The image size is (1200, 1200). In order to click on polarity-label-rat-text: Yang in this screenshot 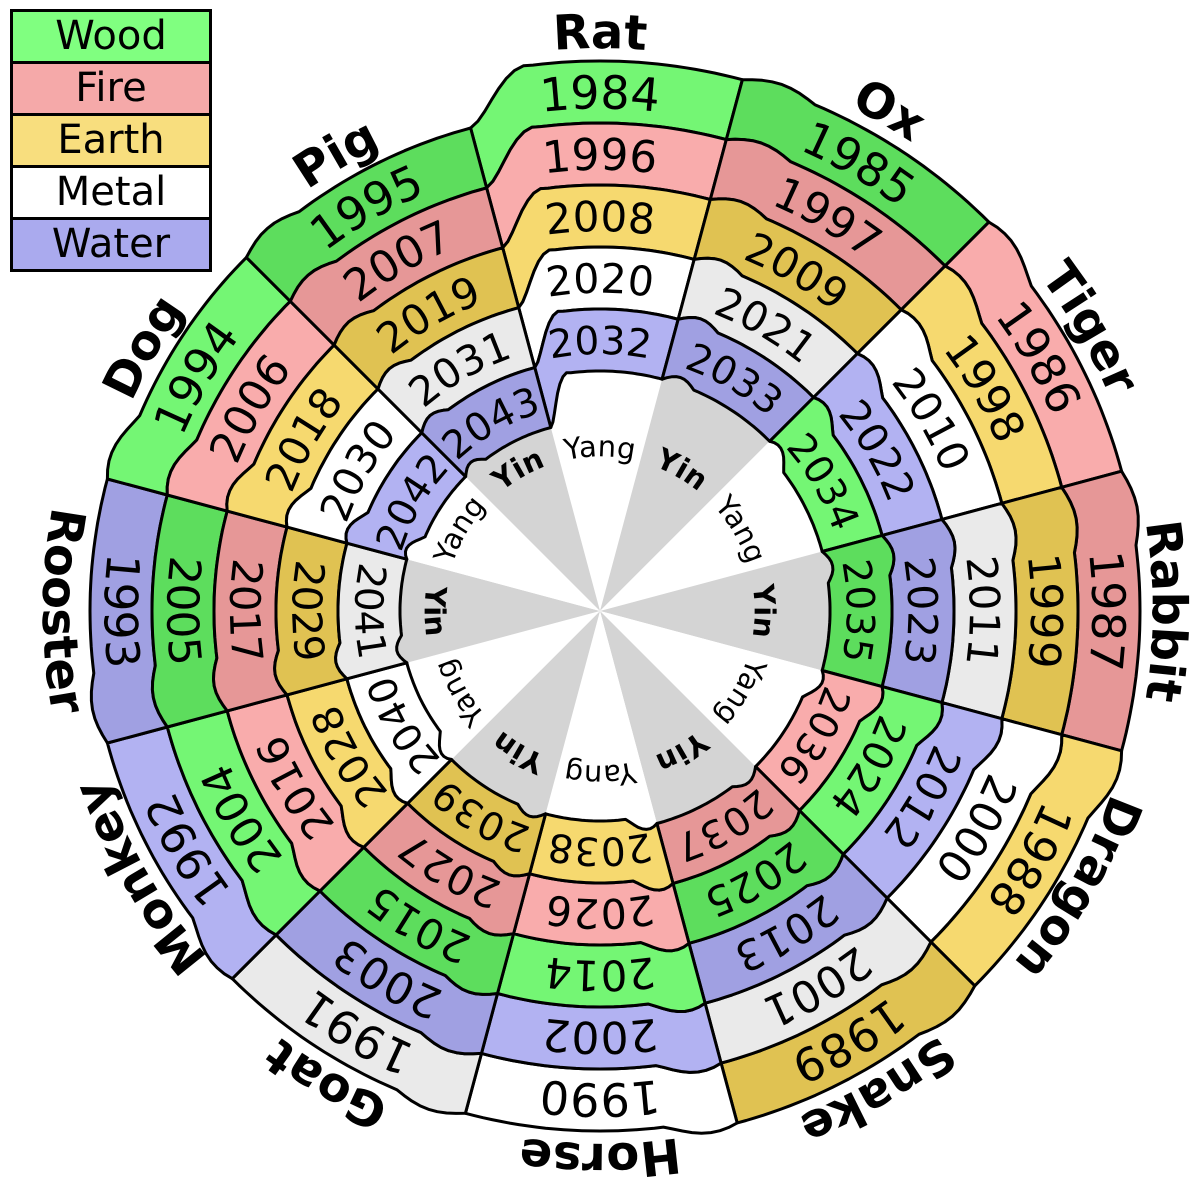, I will do `click(599, 448)`.